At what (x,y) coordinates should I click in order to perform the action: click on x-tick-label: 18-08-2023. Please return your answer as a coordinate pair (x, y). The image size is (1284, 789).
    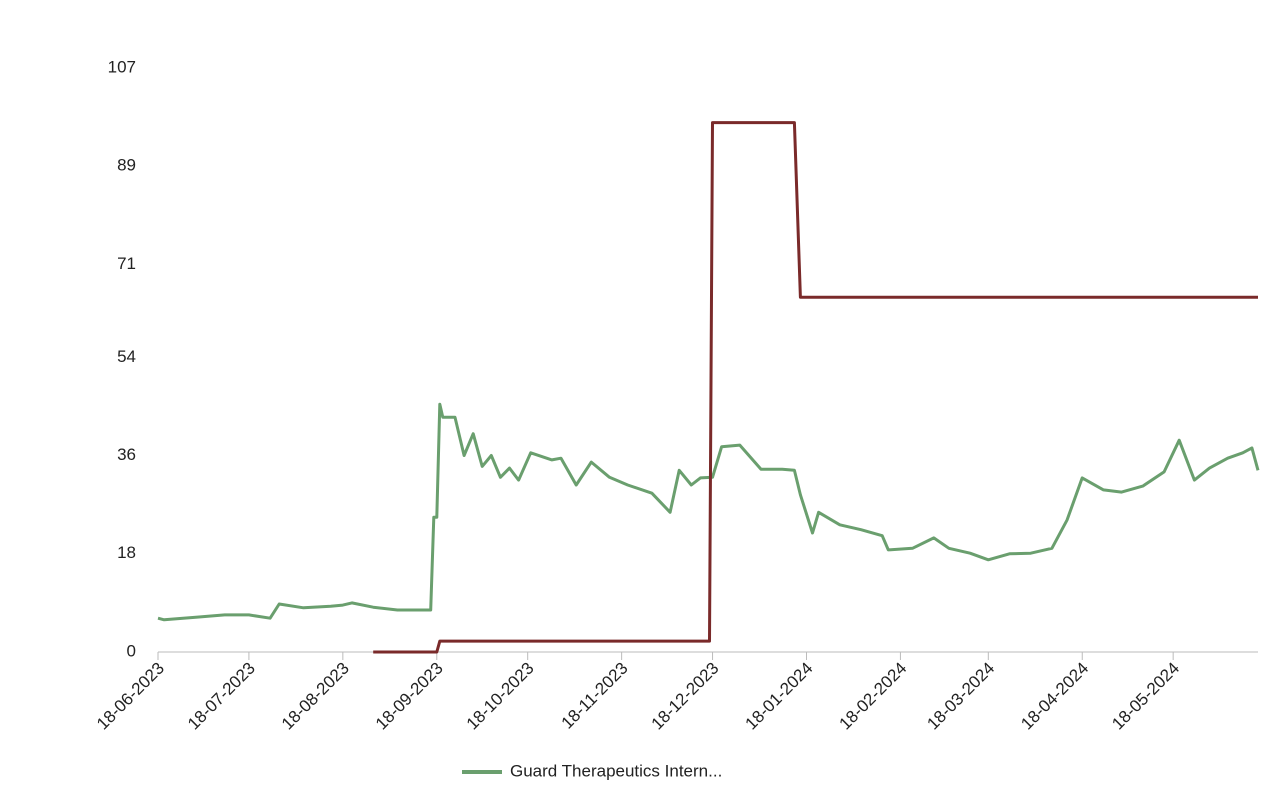
    Looking at the image, I should click on (315, 696).